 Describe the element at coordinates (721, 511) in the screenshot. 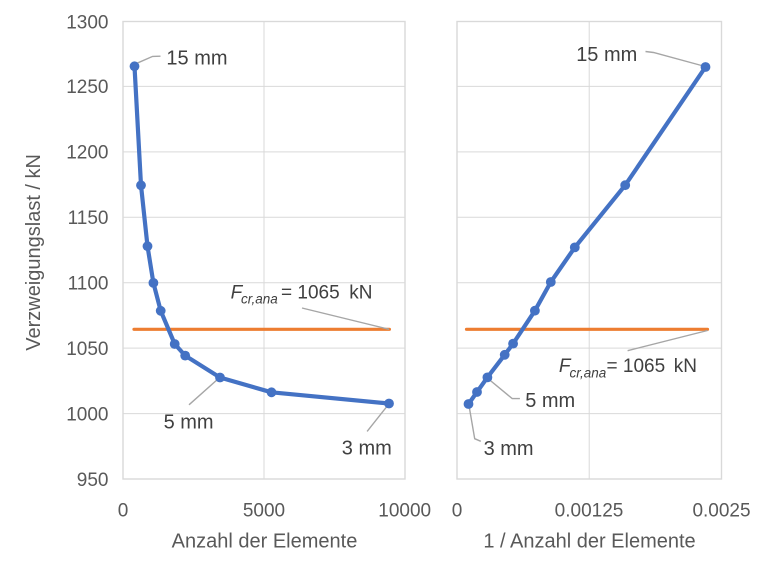

I see `svg-text: 0.0025` at that location.